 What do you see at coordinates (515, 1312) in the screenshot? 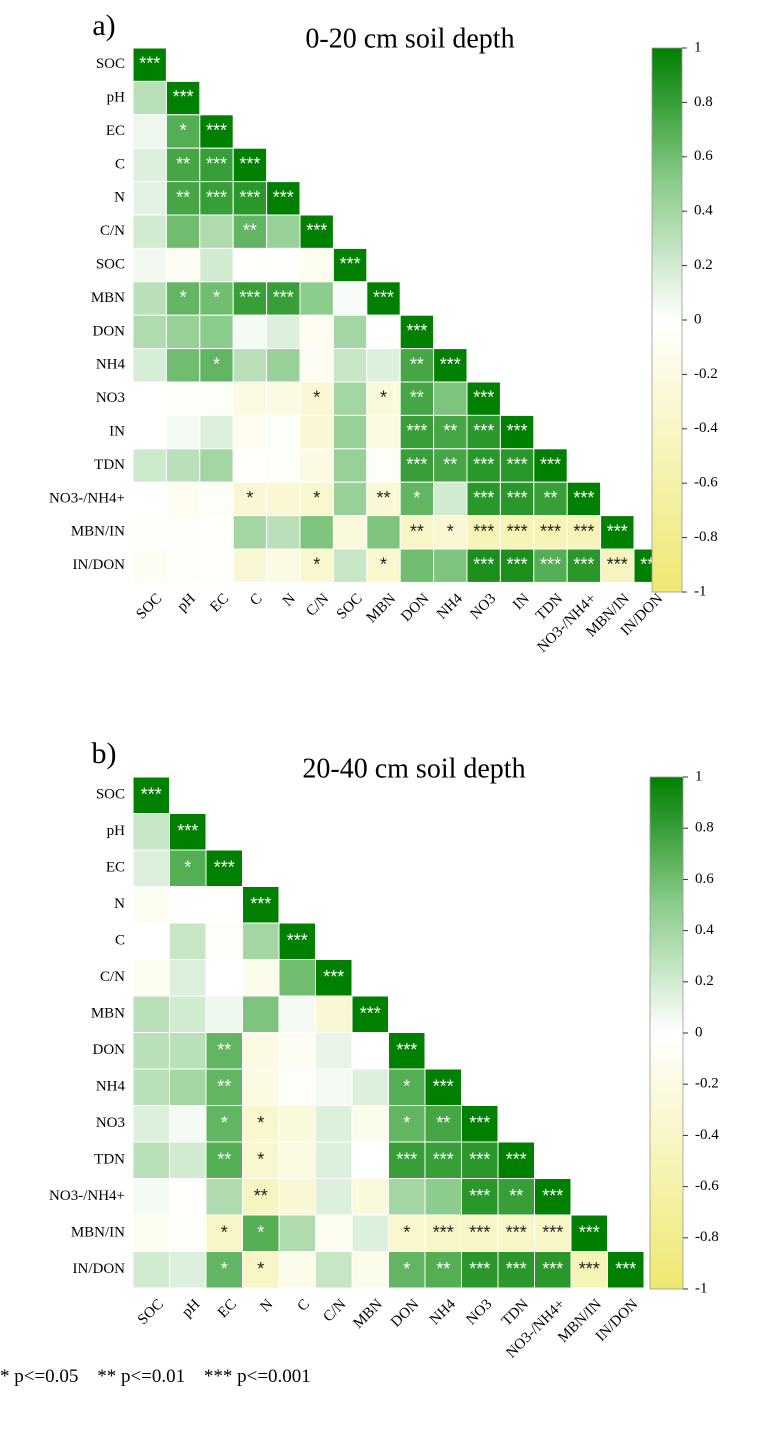
I see `column-label: TDN` at bounding box center [515, 1312].